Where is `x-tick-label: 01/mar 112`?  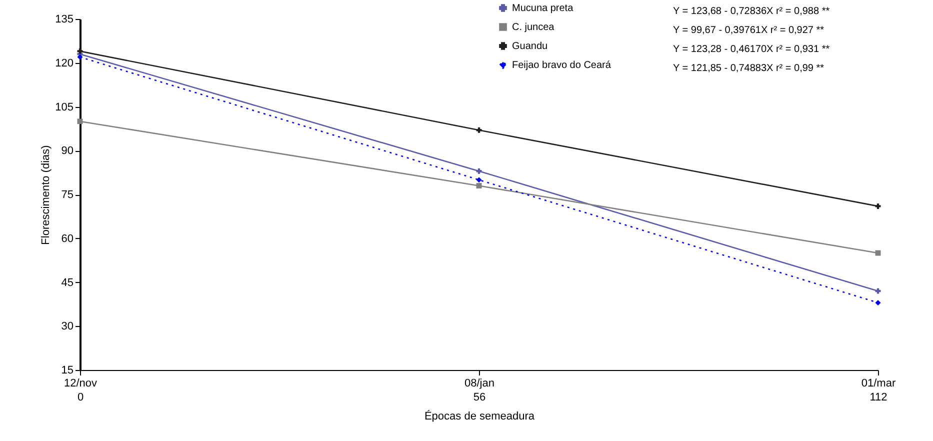 x-tick-label: 01/mar 112 is located at coordinates (878, 391).